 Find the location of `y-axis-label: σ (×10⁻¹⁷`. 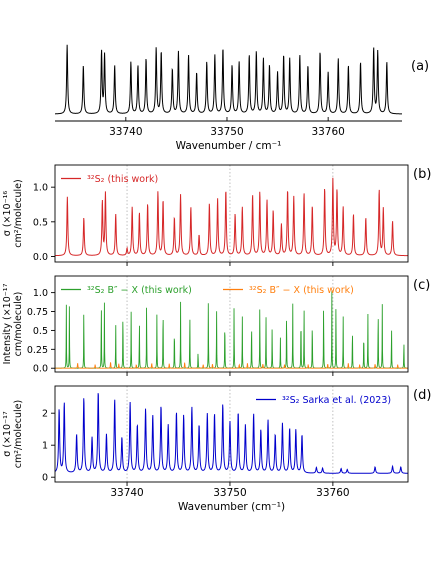

y-axis-label: σ (×10⁻¹⁷ is located at coordinates (7, 434).